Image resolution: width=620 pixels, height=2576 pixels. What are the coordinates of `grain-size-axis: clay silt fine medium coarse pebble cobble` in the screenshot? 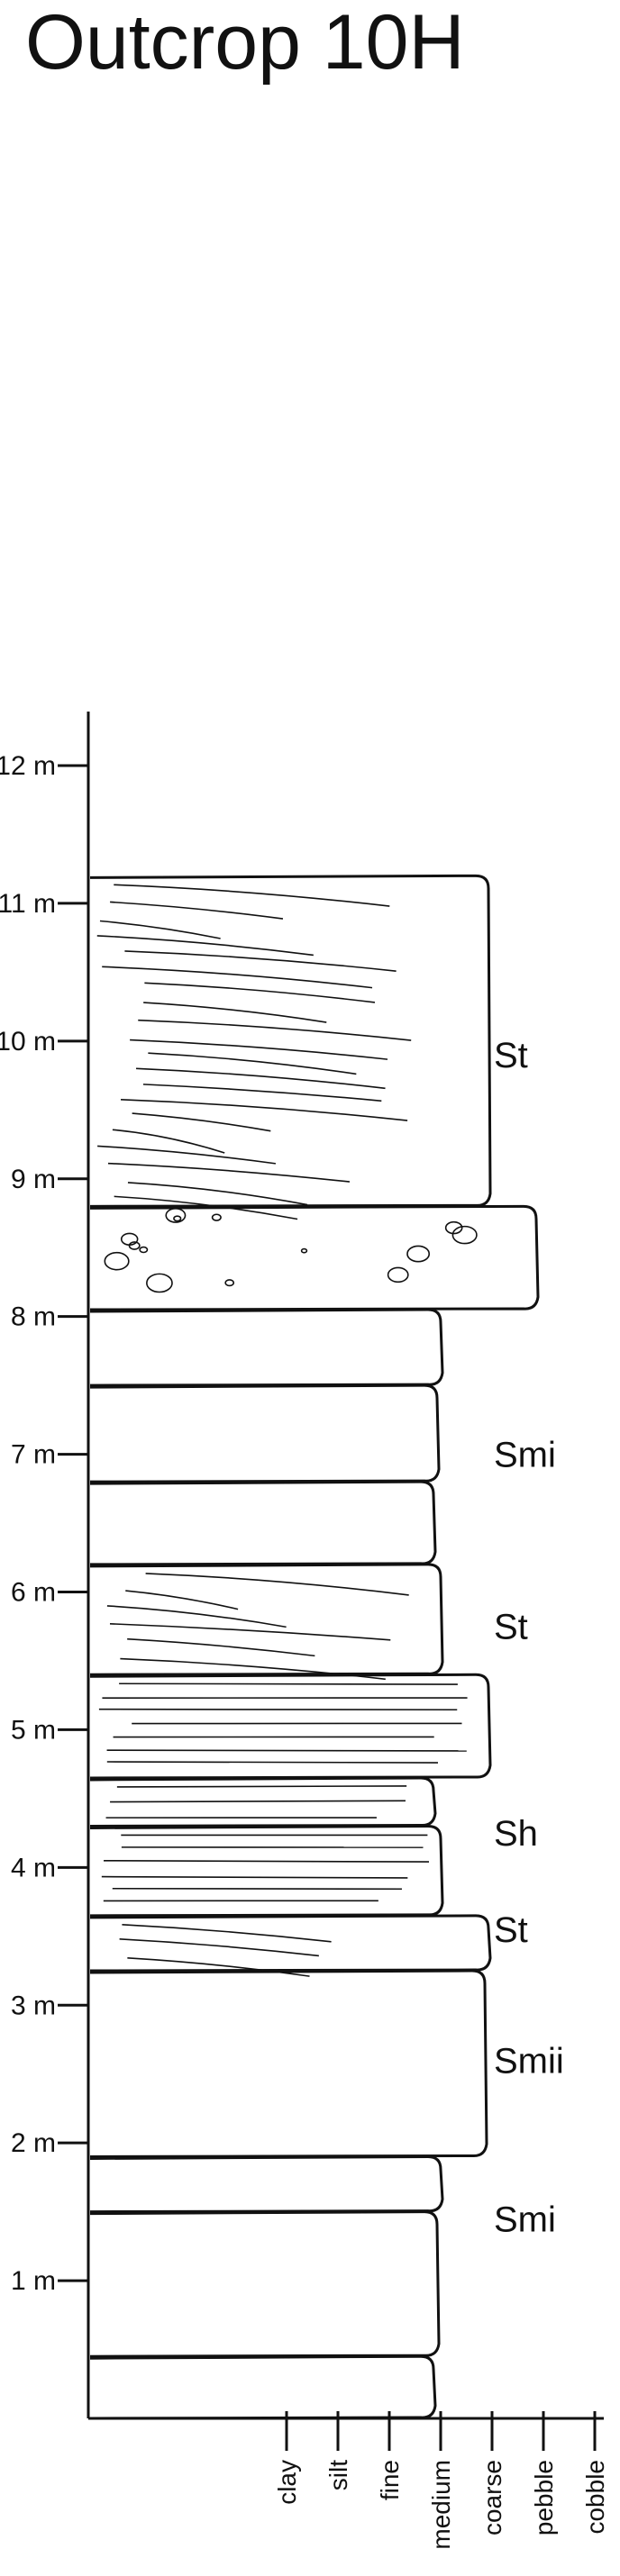 It's located at (348, 2480).